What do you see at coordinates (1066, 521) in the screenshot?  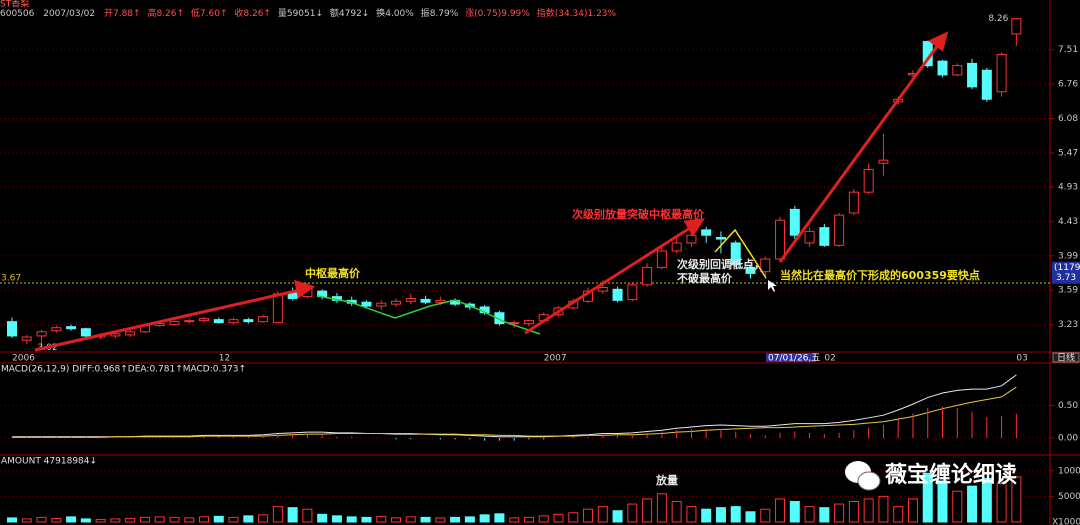 I see `unit-label: X1000` at bounding box center [1066, 521].